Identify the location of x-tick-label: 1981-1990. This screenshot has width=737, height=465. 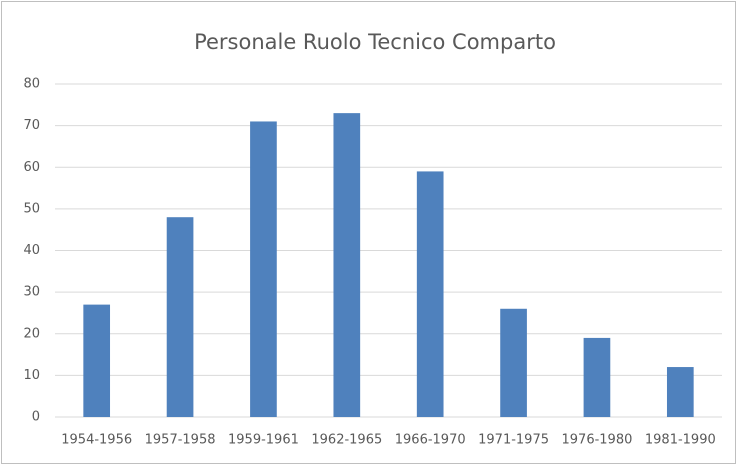
(680, 440).